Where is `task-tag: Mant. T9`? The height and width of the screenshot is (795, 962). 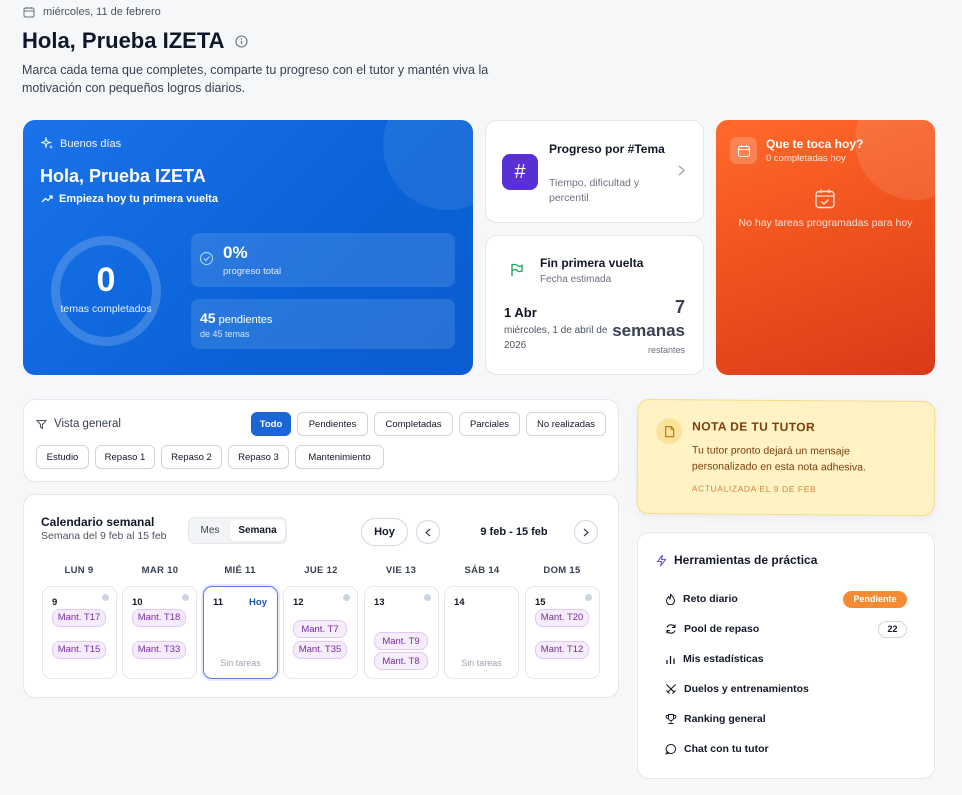 task-tag: Mant. T9 is located at coordinates (401, 641).